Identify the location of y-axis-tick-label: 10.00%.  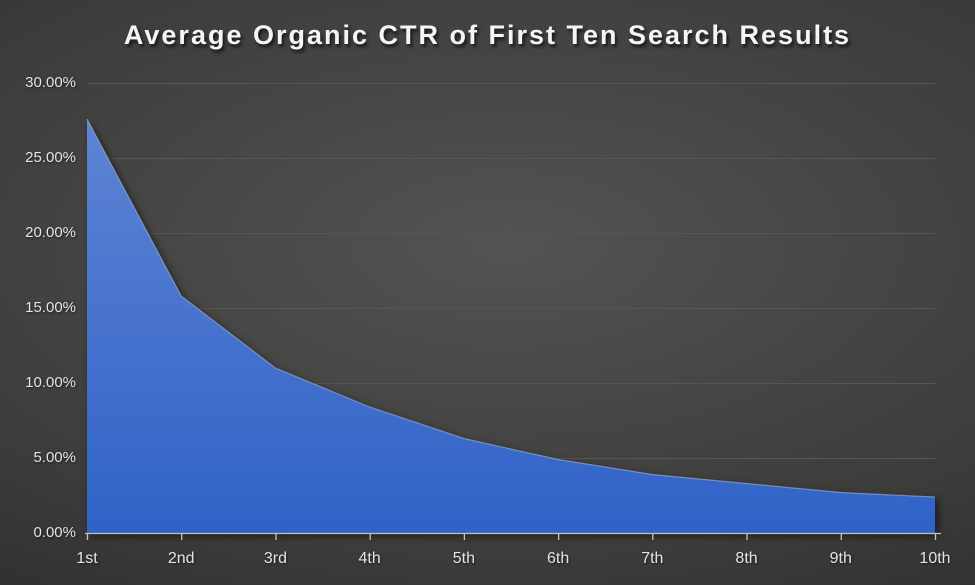
(50, 382).